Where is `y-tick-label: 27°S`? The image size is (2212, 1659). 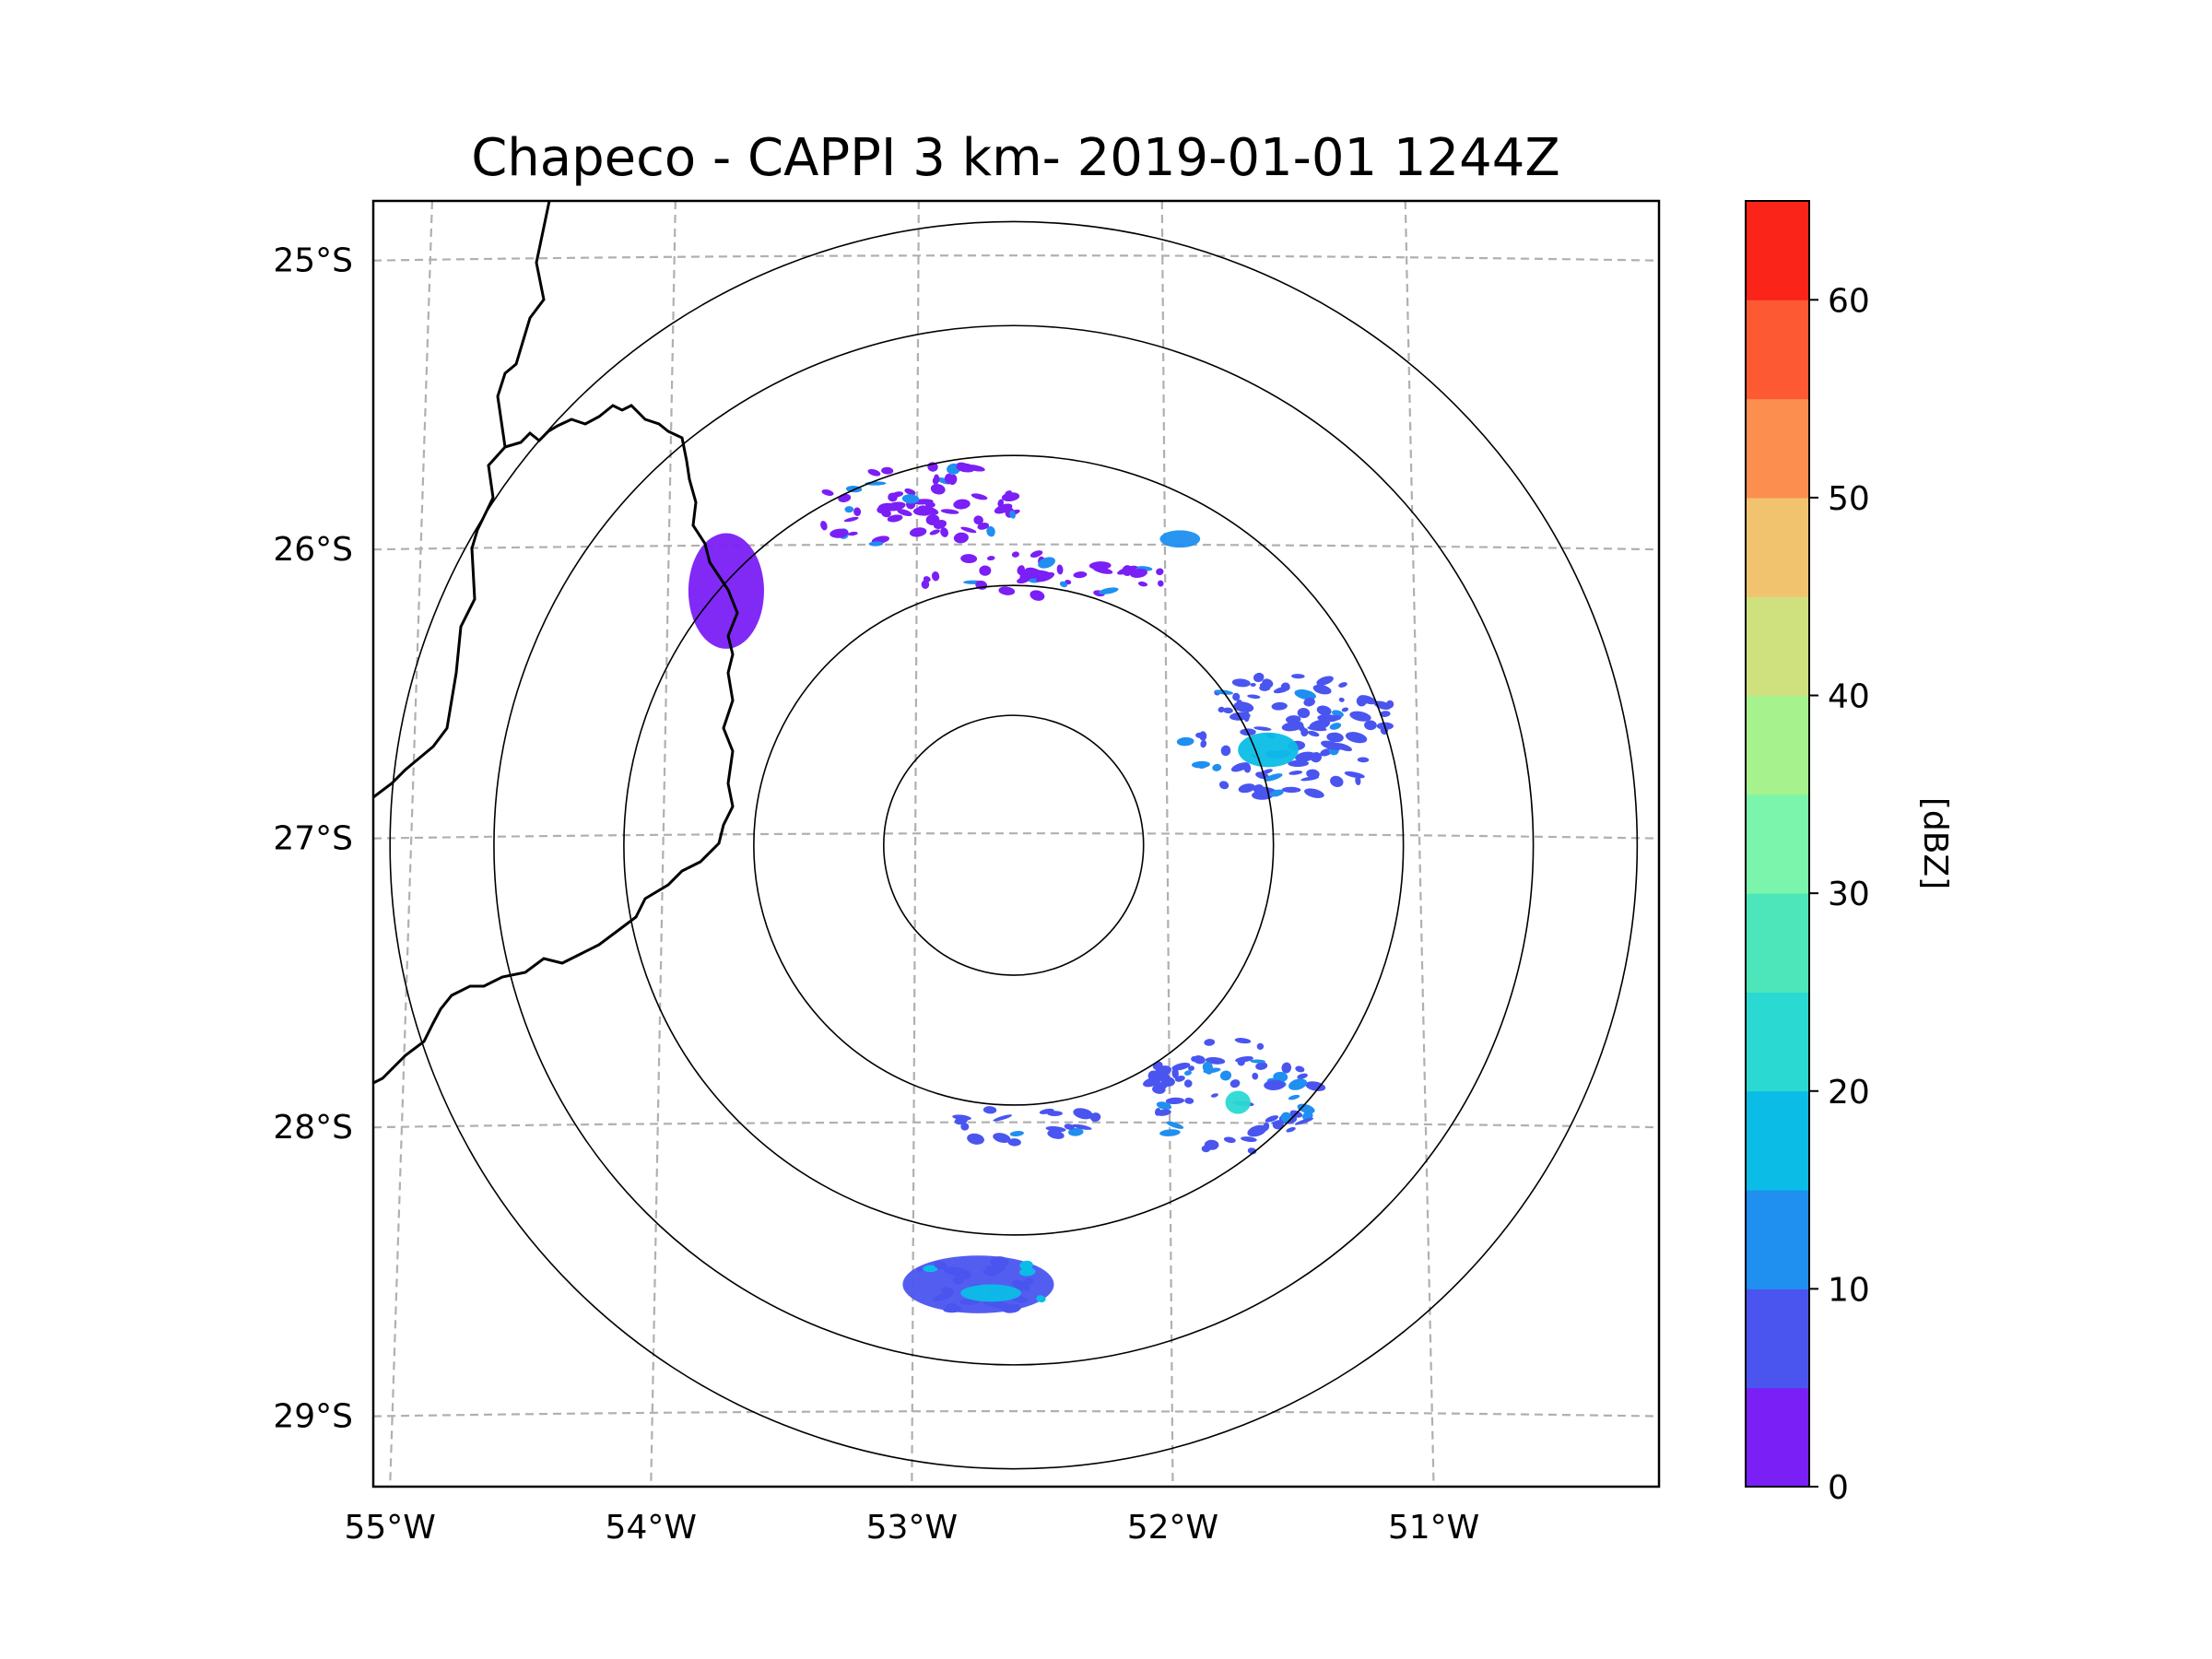 y-tick-label: 27°S is located at coordinates (313, 839).